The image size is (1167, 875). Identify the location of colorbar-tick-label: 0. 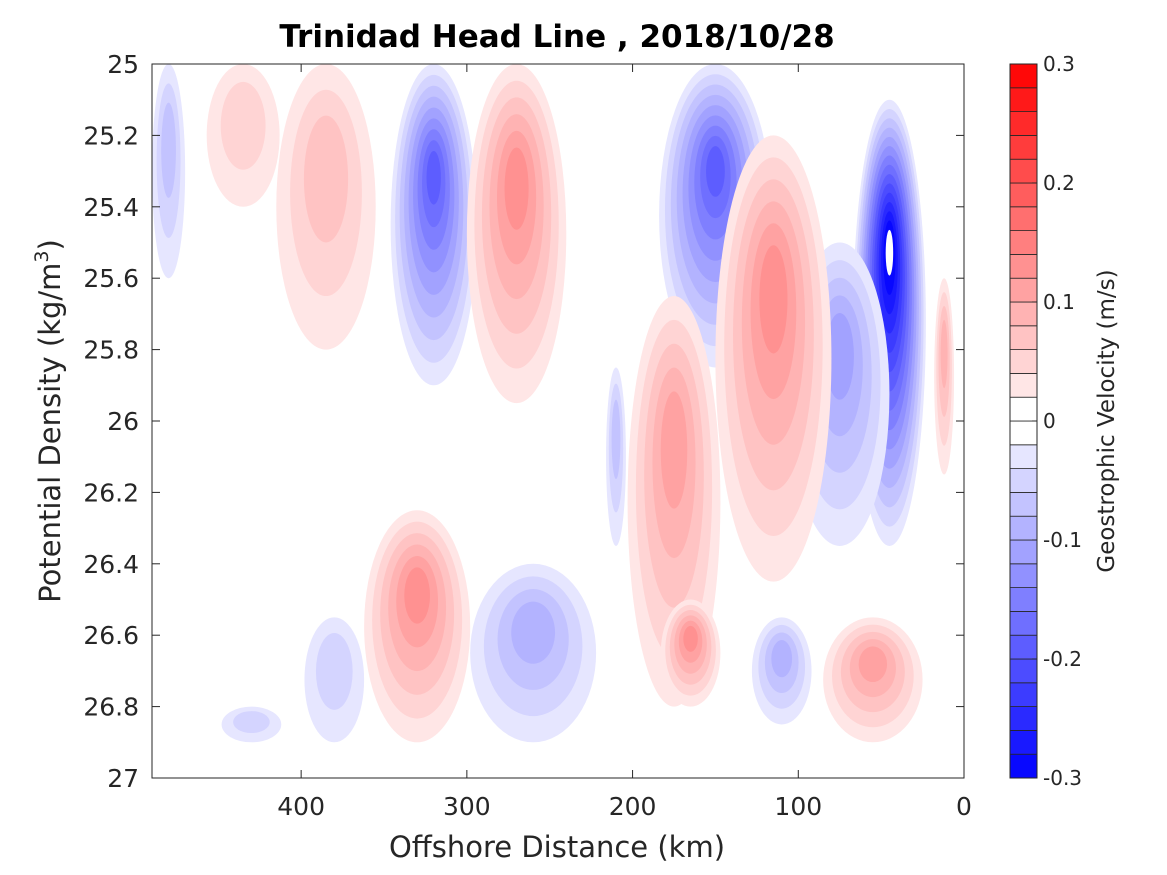
(1049, 421).